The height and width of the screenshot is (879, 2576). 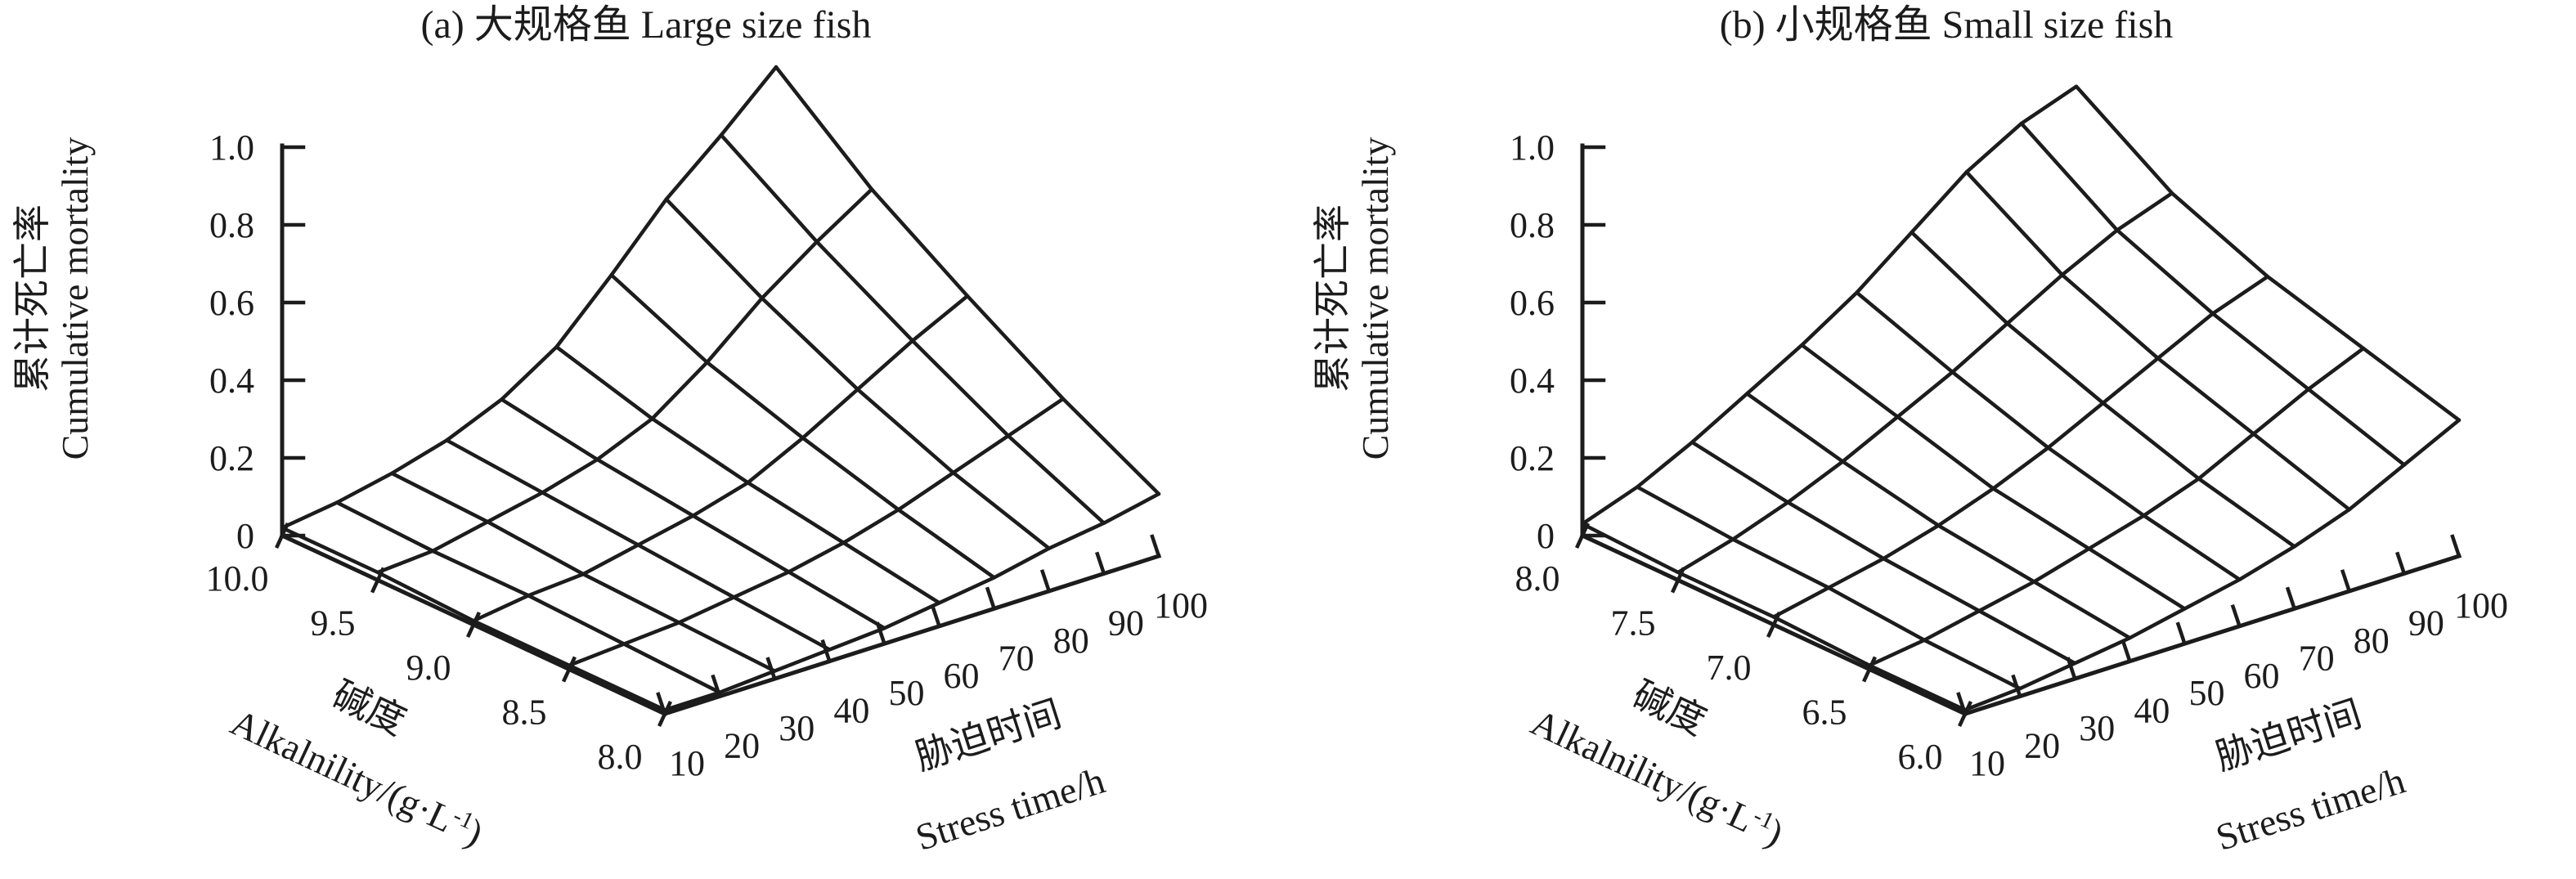 What do you see at coordinates (428, 668) in the screenshot?
I see `alkalinity-tick-label: 9.0` at bounding box center [428, 668].